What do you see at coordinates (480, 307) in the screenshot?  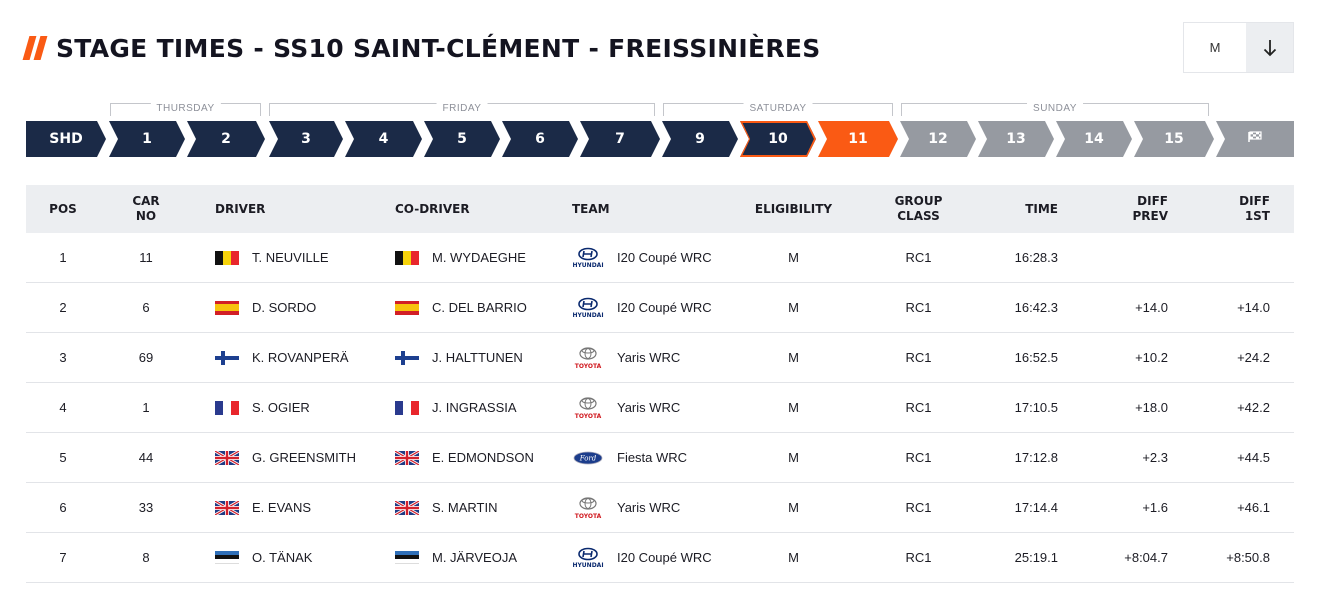 I see `cell-codriver: C. DEL BARRIO` at bounding box center [480, 307].